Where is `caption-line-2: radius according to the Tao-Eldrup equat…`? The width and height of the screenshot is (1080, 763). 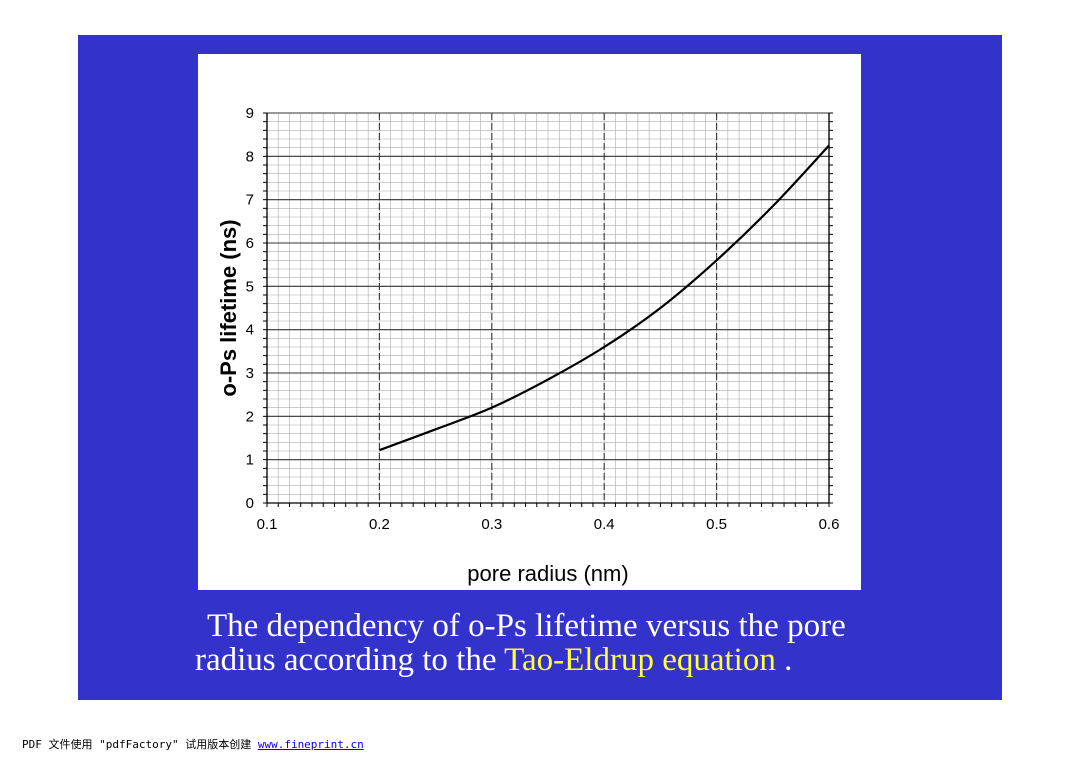
caption-line-2: radius according to the Tao-Eldrup equat… is located at coordinates (493, 660).